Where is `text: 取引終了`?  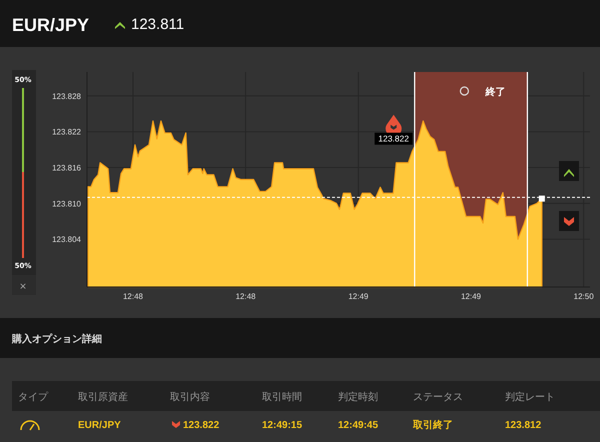
text: 取引終了 is located at coordinates (432, 425).